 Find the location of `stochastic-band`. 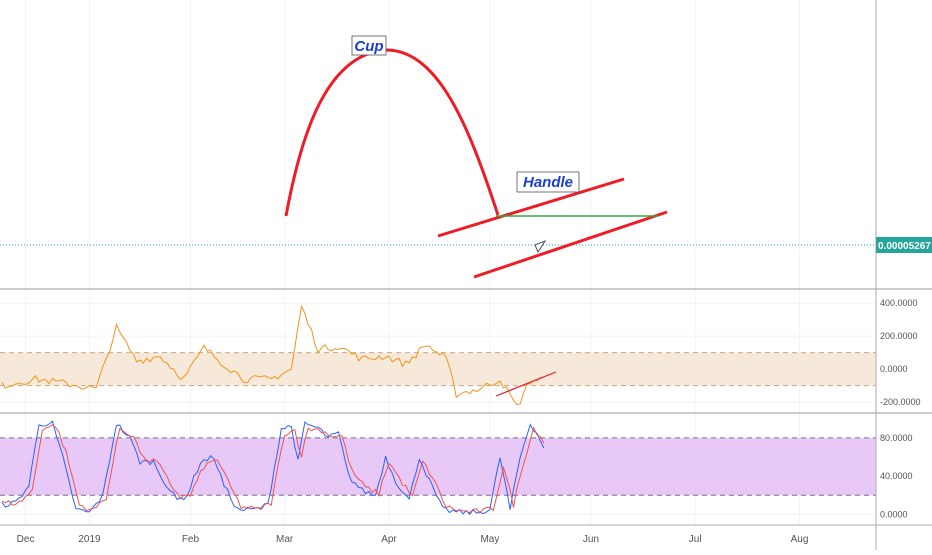

stochastic-band is located at coordinates (438, 466).